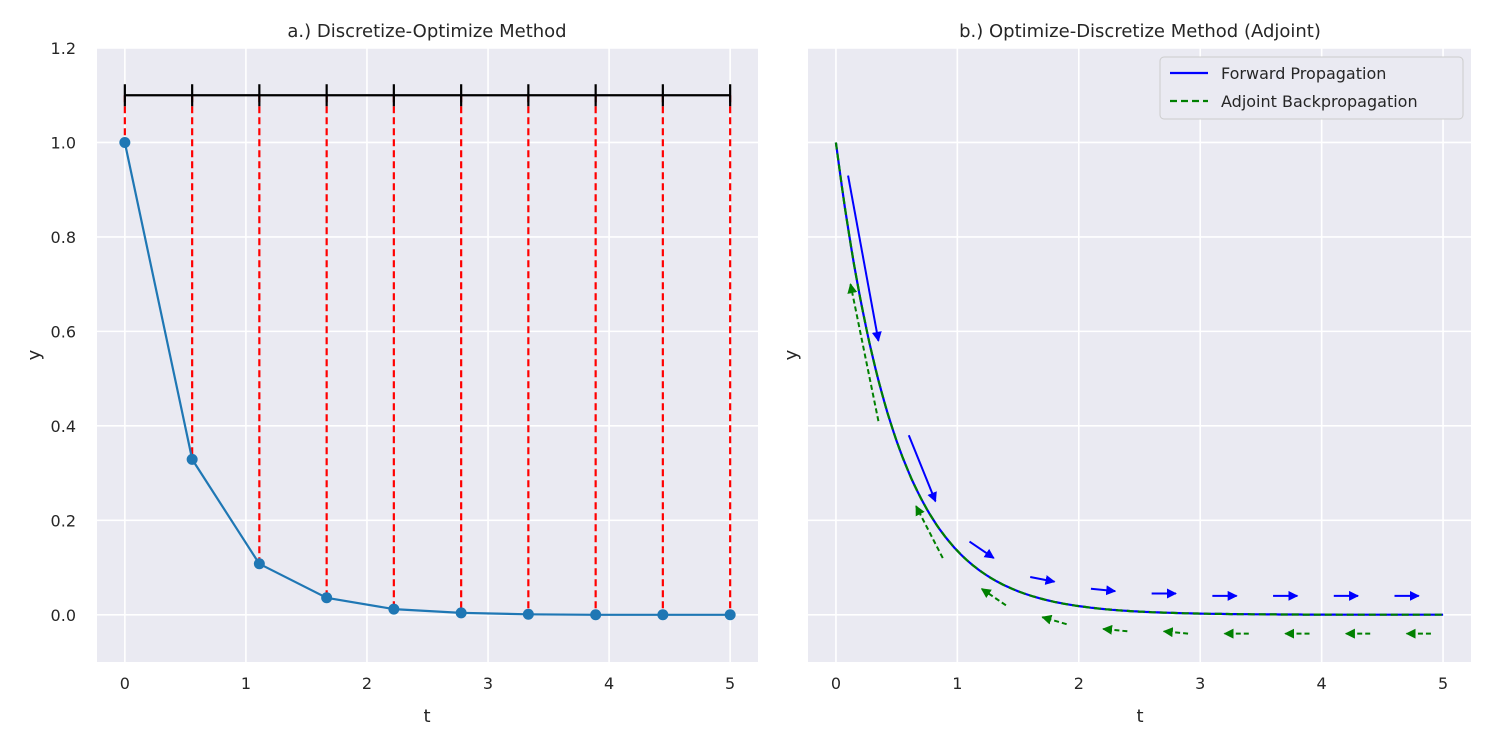  I want to click on legend-box, so click(1311, 88).